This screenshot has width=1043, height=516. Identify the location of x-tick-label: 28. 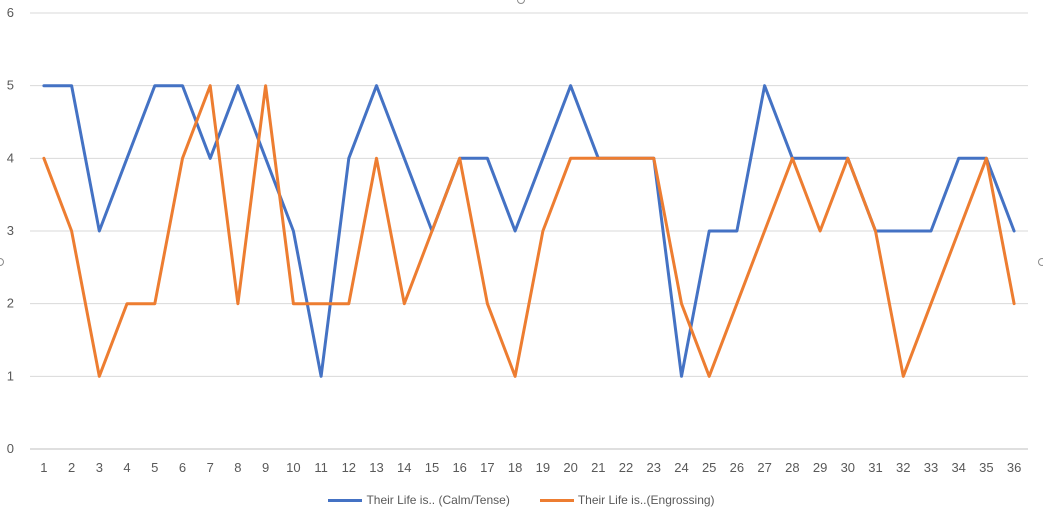
(792, 467).